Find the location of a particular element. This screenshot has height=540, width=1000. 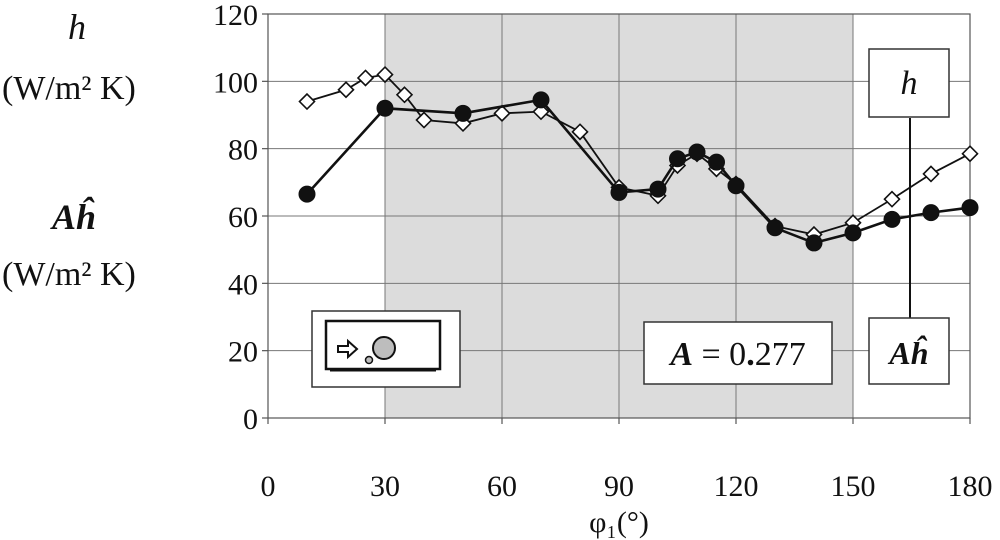

y-label-h: h is located at coordinates (77, 27).